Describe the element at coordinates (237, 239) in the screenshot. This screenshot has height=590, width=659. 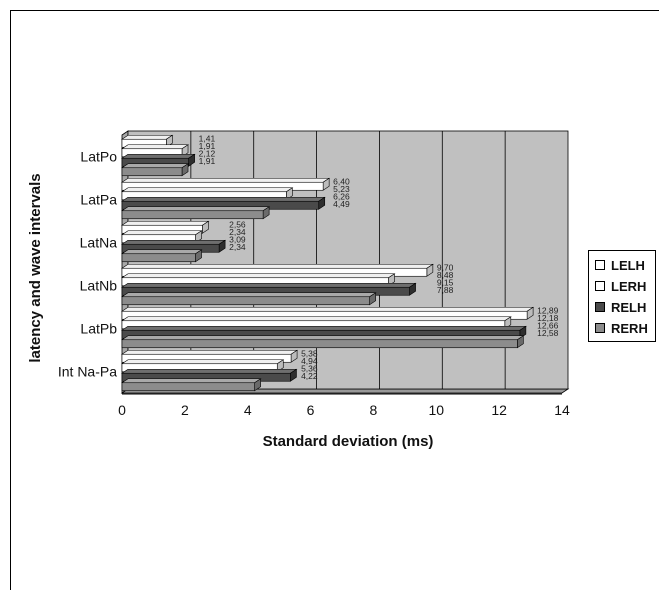
I see `data-label: 3,09` at that location.